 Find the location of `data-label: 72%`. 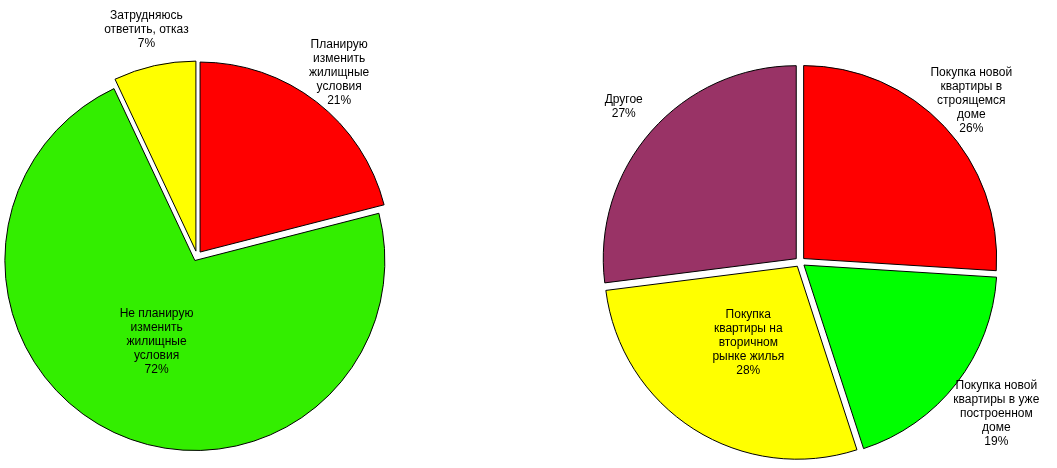

data-label: 72% is located at coordinates (156, 369).